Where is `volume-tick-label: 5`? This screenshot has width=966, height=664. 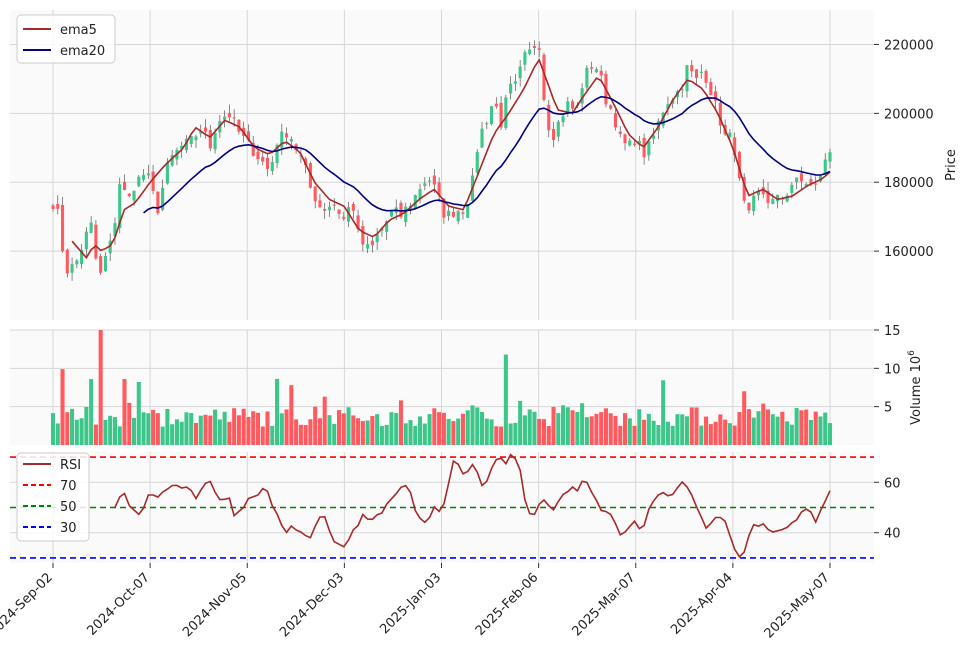
volume-tick-label: 5 is located at coordinates (888, 408).